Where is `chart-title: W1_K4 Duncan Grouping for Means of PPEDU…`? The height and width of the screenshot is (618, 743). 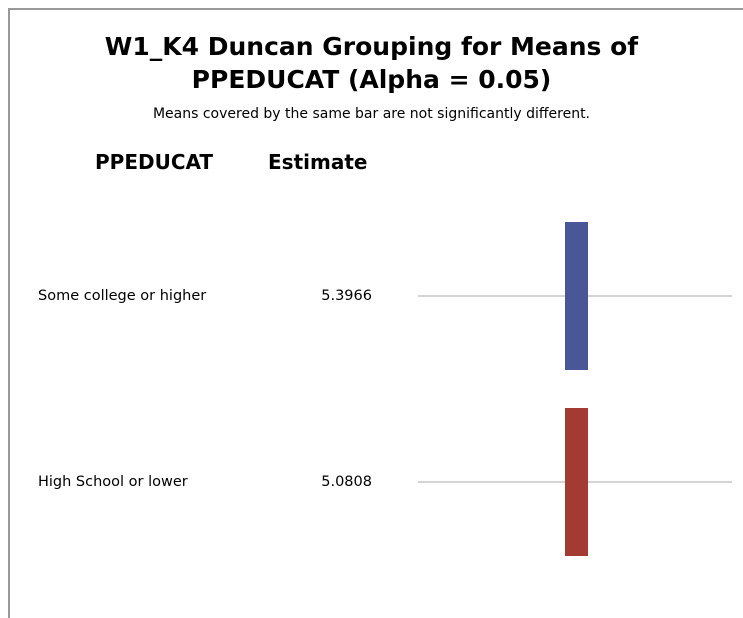
chart-title: W1_K4 Duncan Grouping for Means of PPEDU… is located at coordinates (371, 63).